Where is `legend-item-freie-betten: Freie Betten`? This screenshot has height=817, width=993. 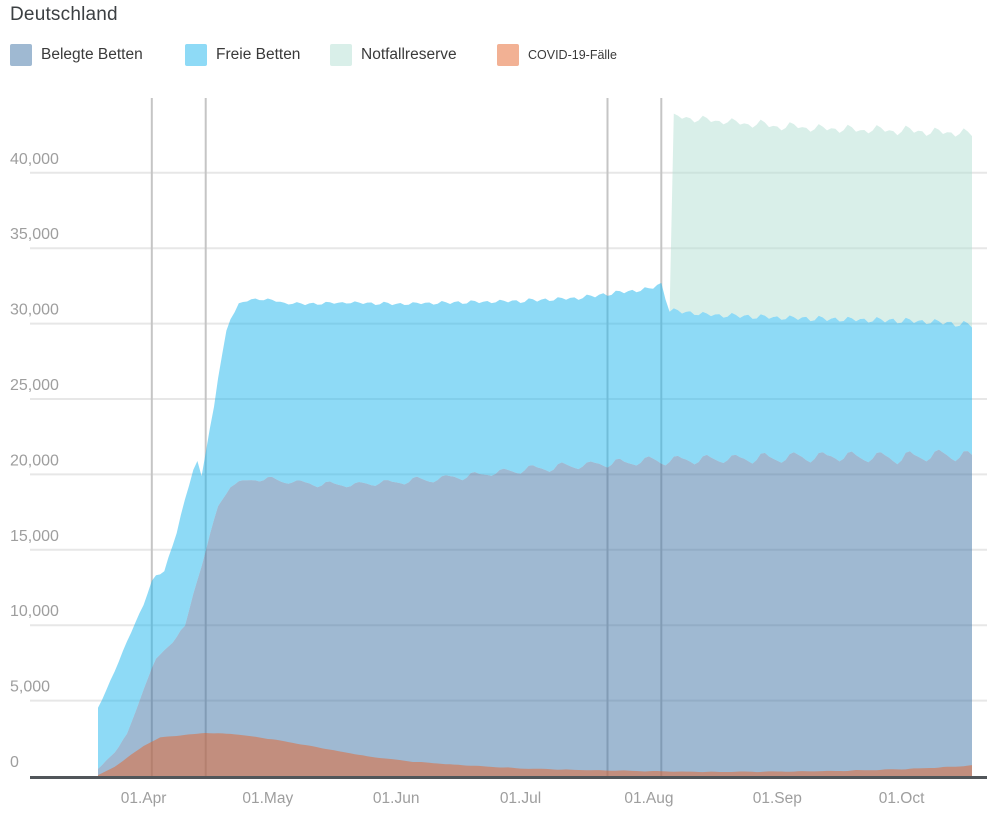 legend-item-freie-betten: Freie Betten is located at coordinates (242, 55).